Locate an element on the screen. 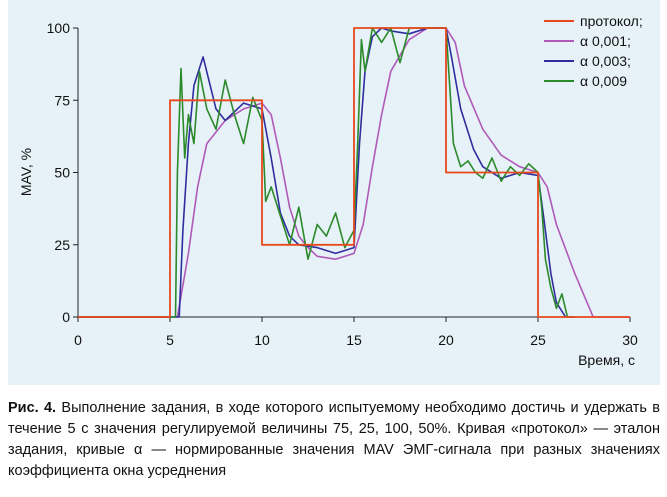 This screenshot has height=497, width=667. x-tick-label-2: 10 is located at coordinates (262, 340).